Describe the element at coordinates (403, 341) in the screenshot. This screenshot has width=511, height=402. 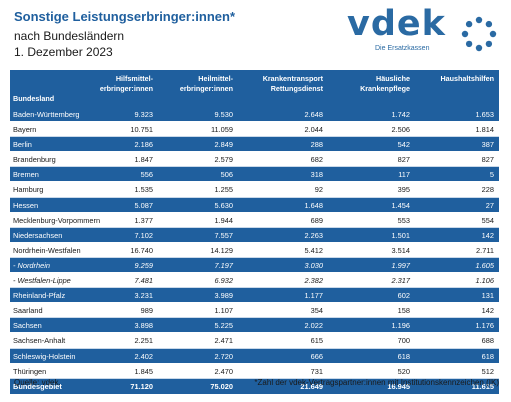
I see `row-value: 700` at that location.